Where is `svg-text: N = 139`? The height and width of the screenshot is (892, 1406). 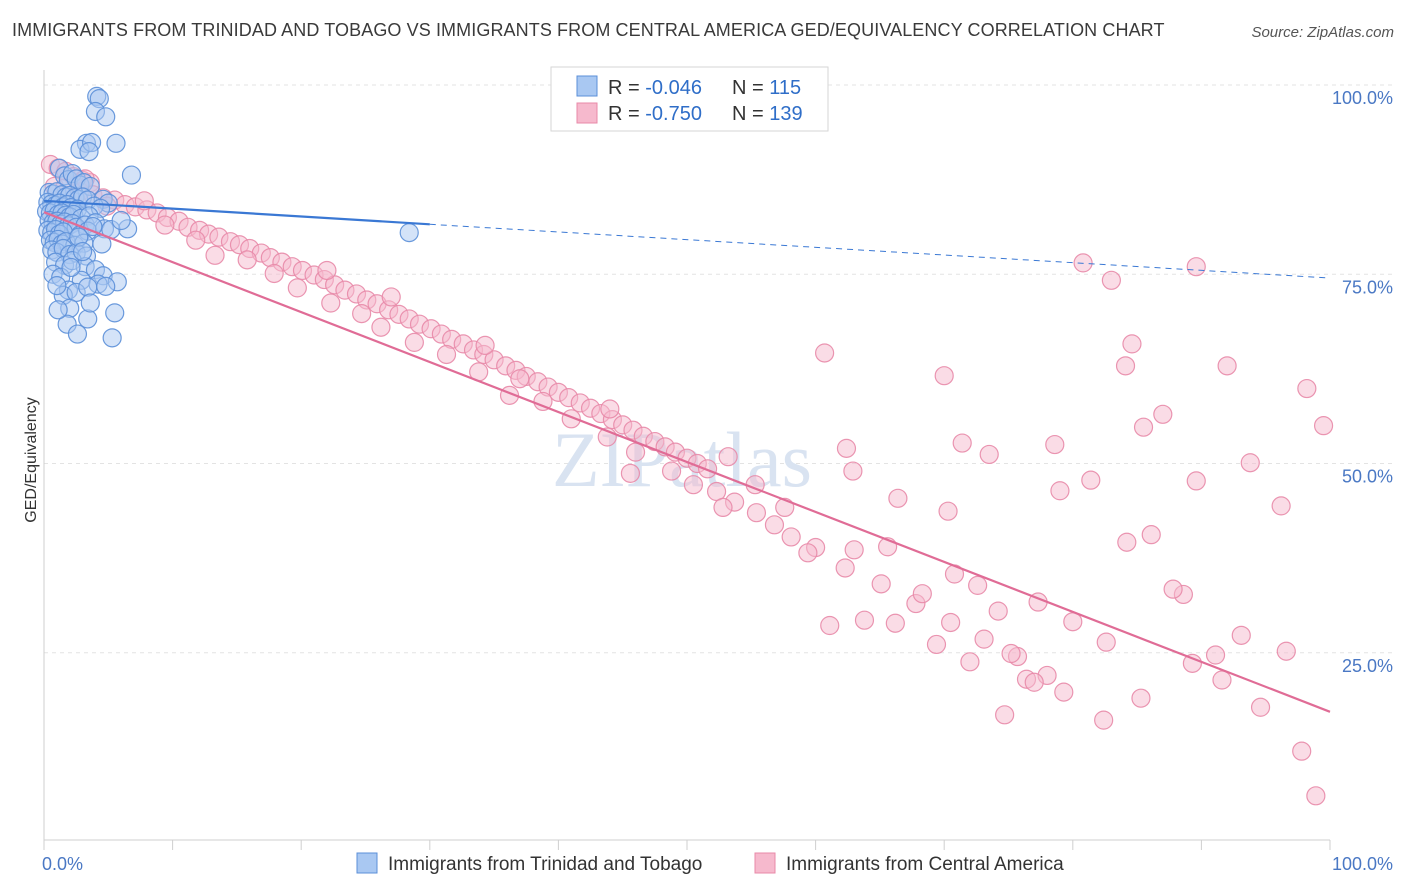
svg-text: N = 139 is located at coordinates (767, 114).